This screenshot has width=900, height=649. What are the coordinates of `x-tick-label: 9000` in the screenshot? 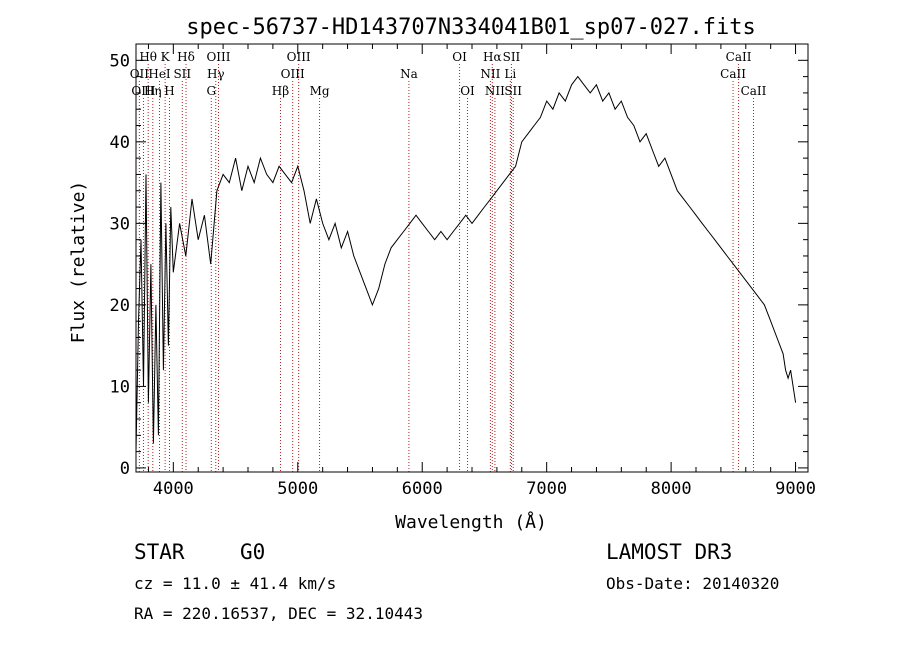 It's located at (795, 489).